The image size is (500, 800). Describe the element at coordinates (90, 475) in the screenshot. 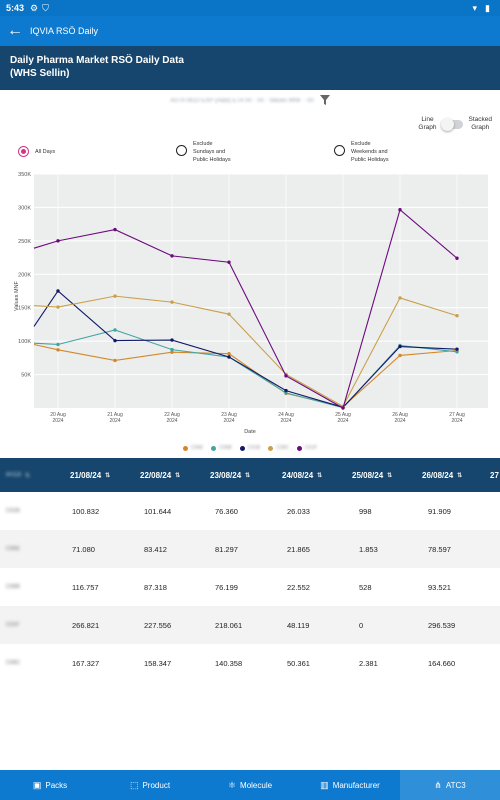

I see `table-header-date: 21/08/24 ⇅` at that location.